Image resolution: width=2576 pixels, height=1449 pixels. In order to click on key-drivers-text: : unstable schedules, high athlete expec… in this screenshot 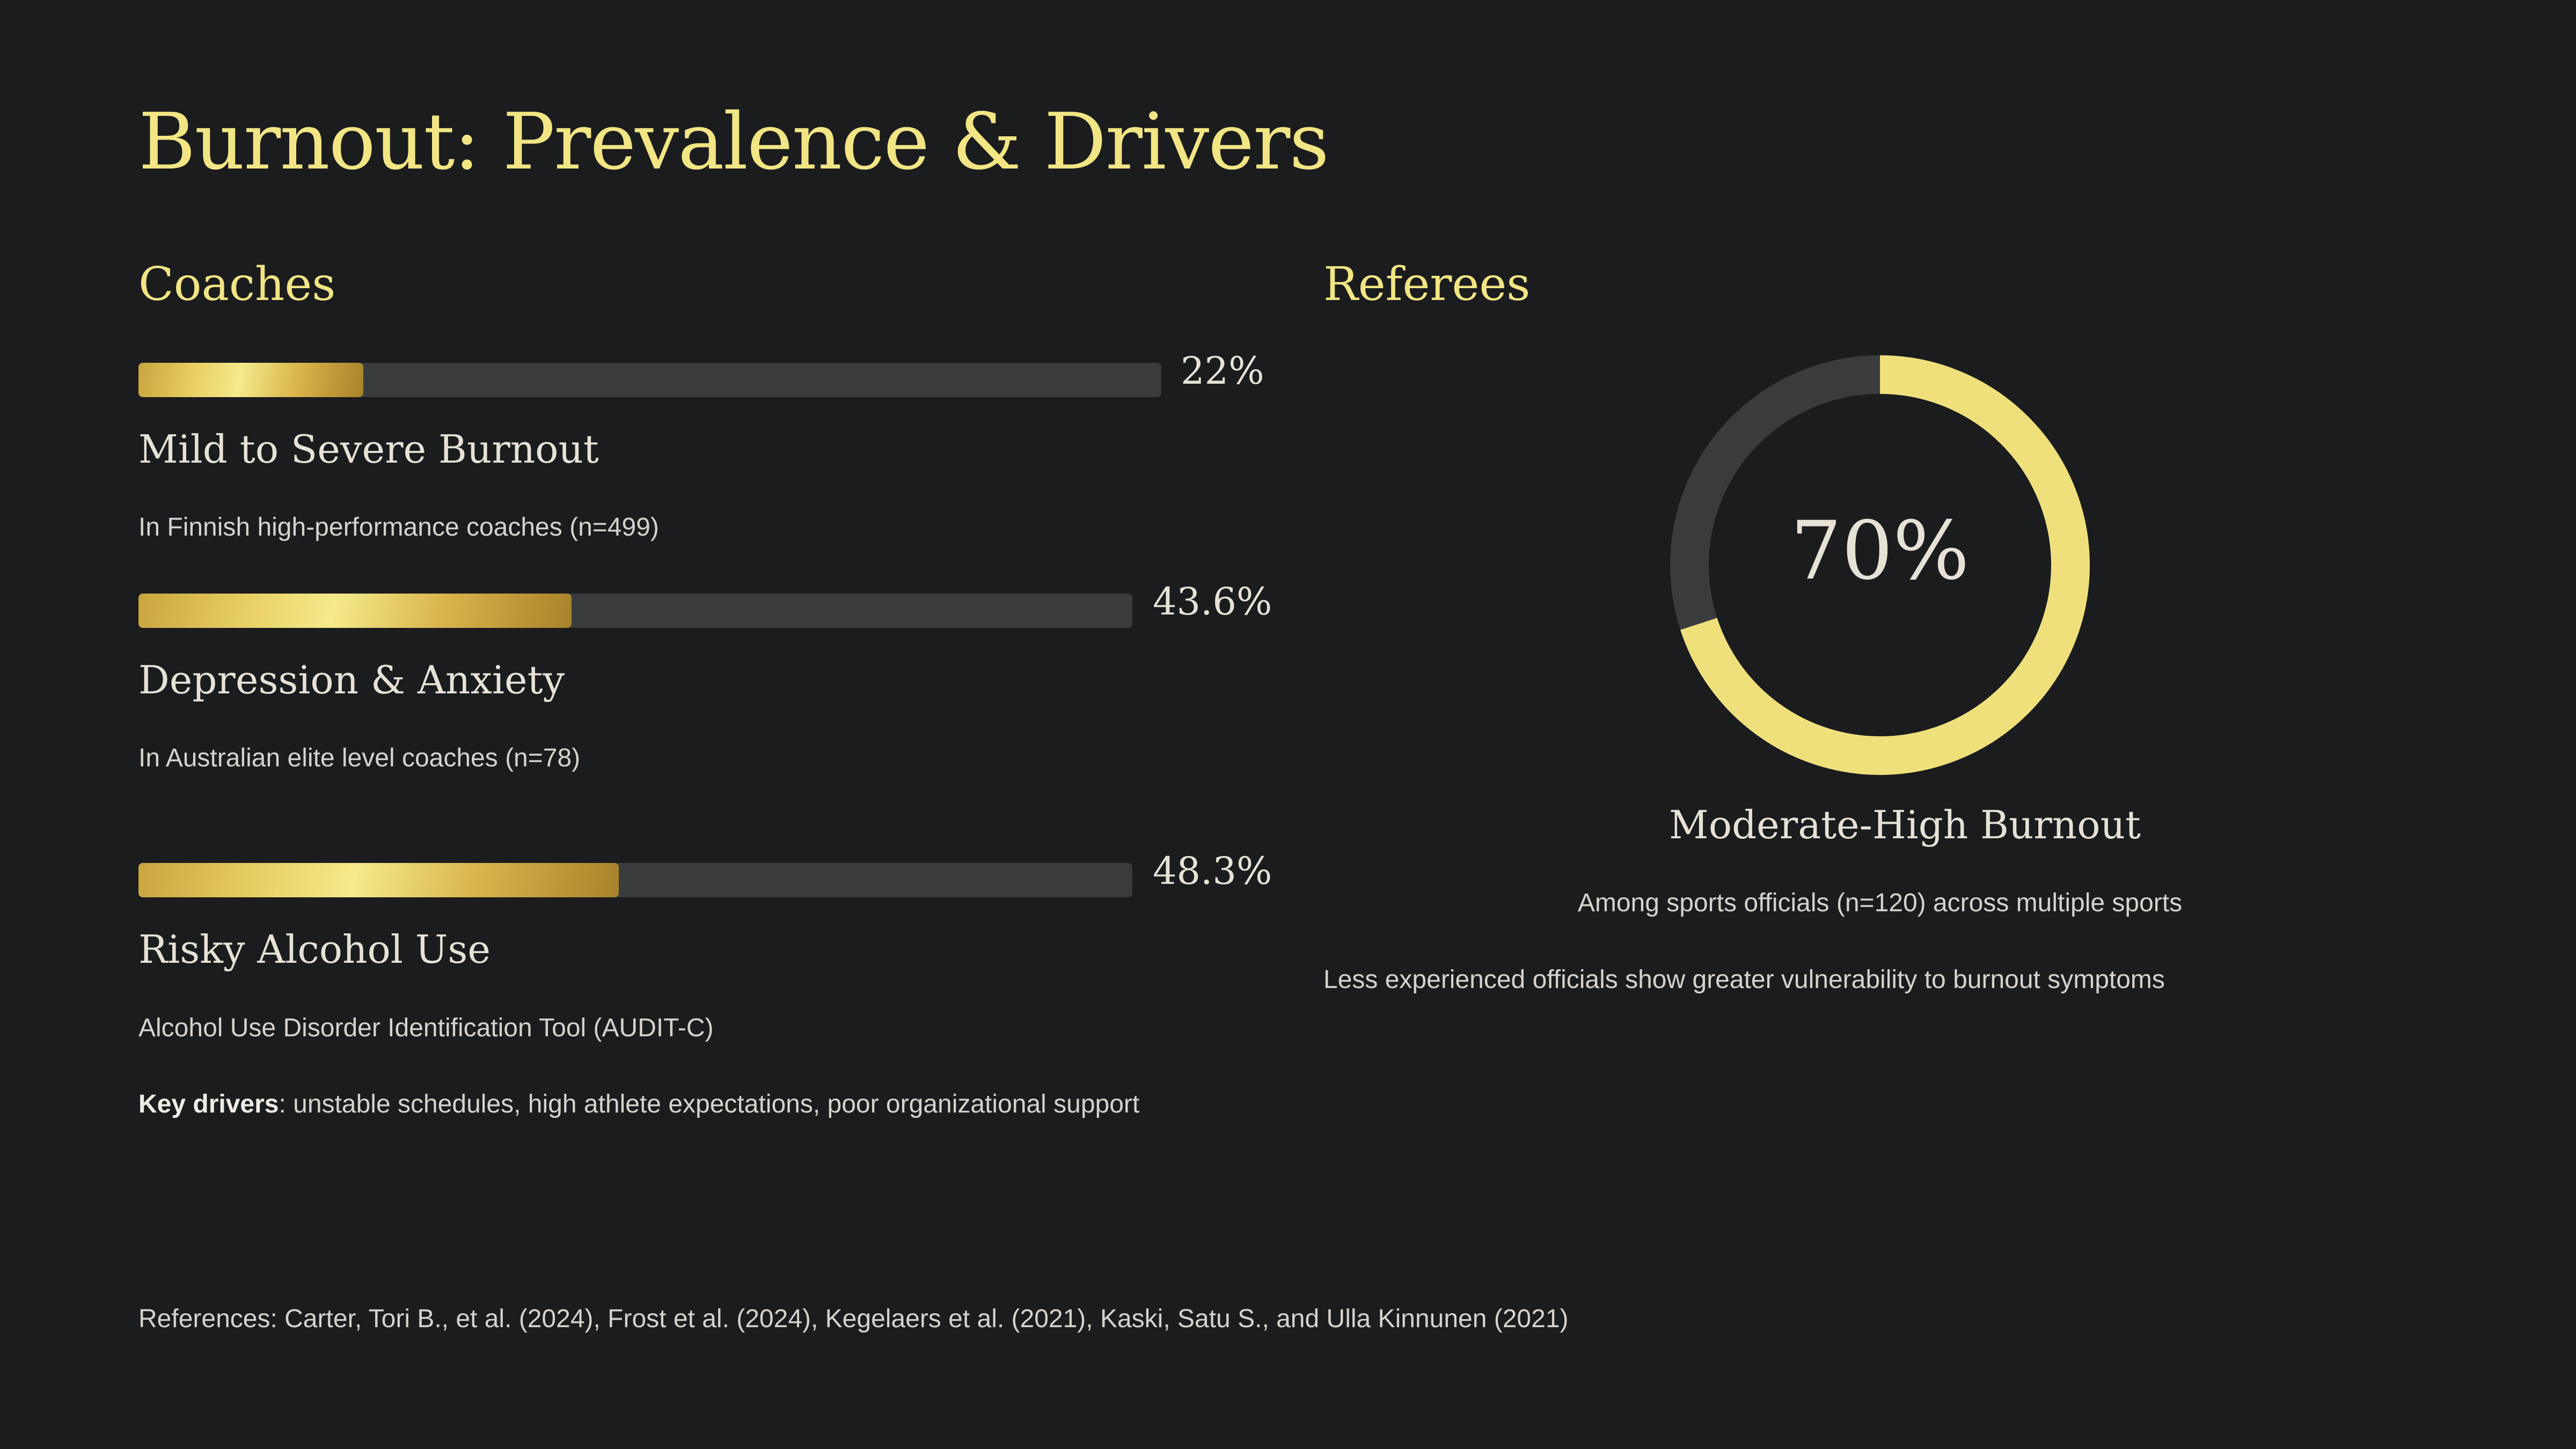, I will do `click(709, 1104)`.